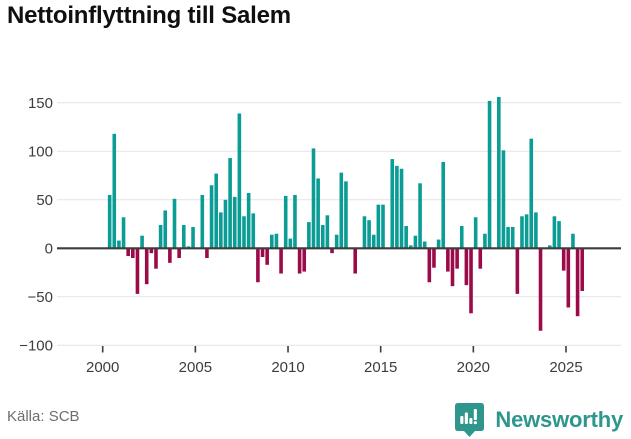 Image resolution: width=631 pixels, height=439 pixels. I want to click on y-axis-tick-label: 150, so click(40, 103).